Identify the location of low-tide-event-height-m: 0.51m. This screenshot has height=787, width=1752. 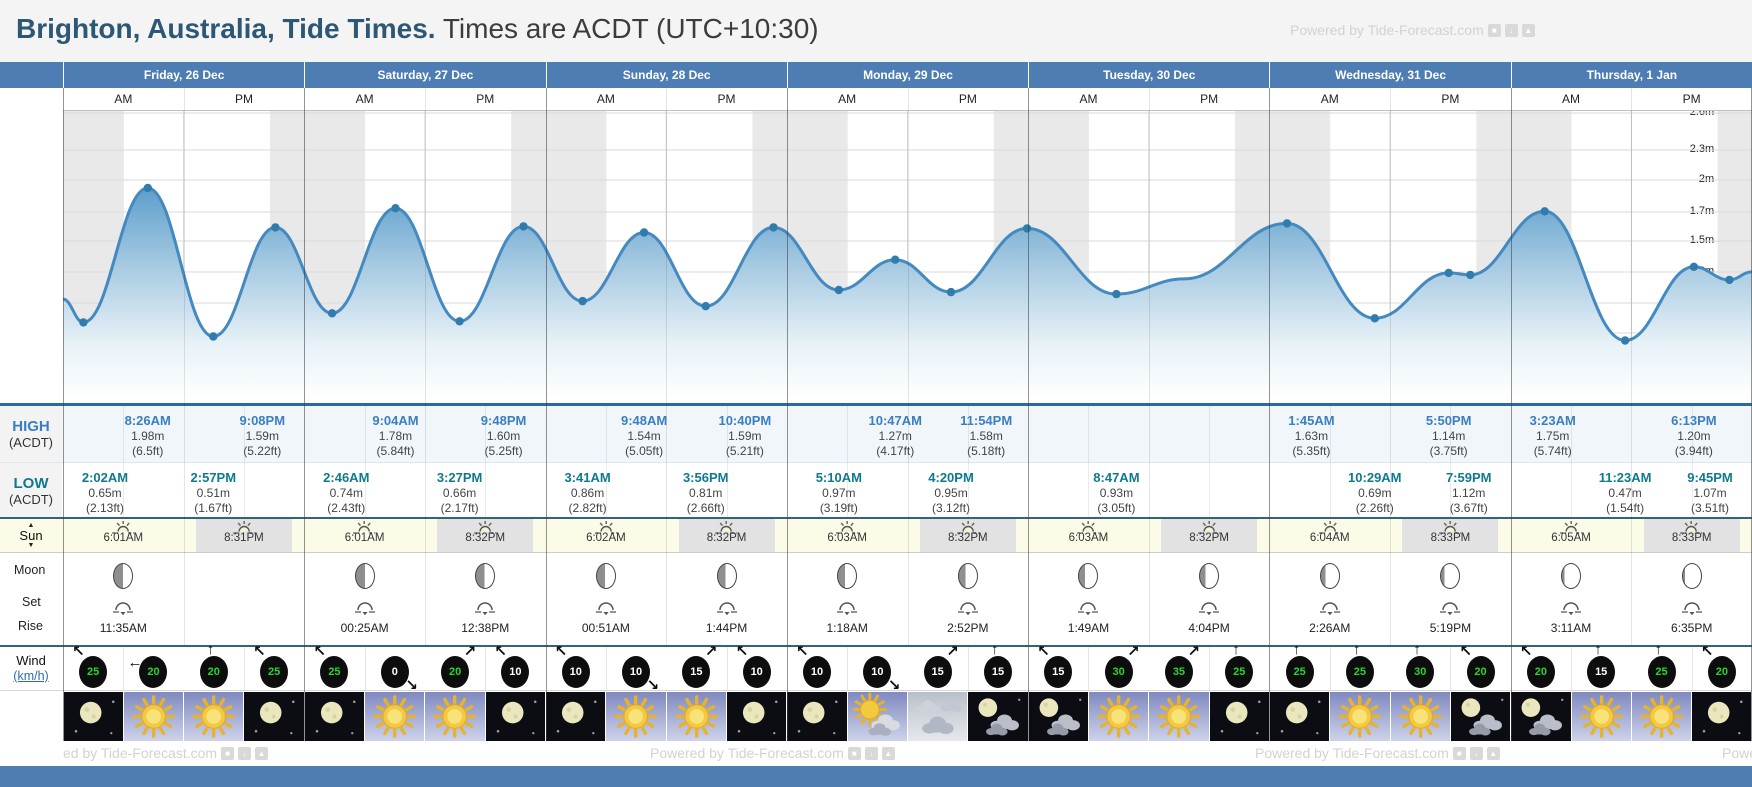
(213, 493).